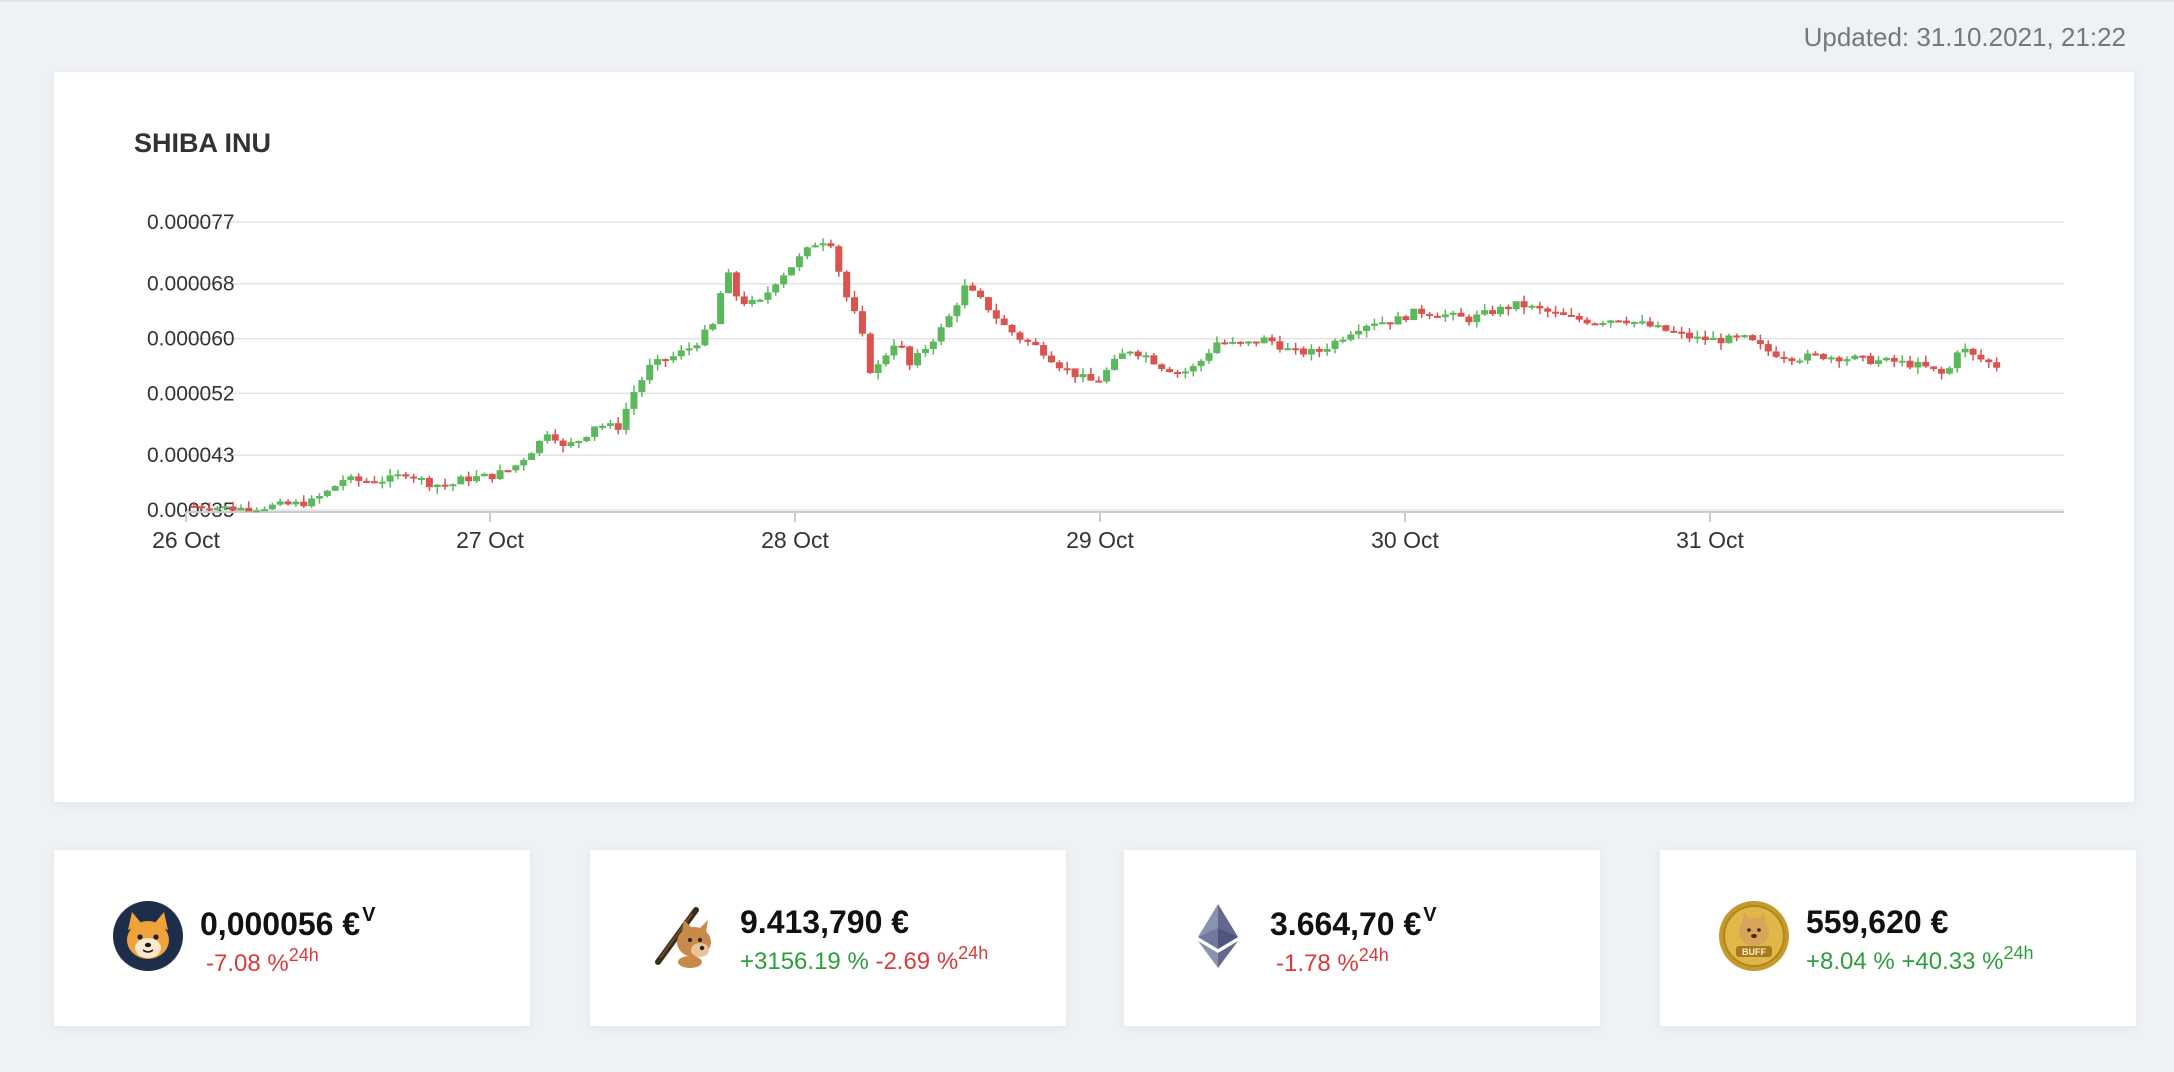  I want to click on coin-price: 0,000056 € V, so click(288, 923).